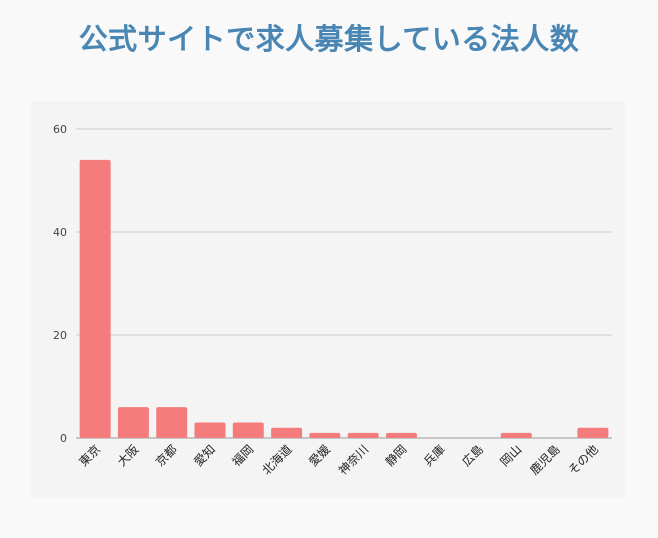  Describe the element at coordinates (89, 455) in the screenshot. I see `x-tick-label: 東京` at that location.